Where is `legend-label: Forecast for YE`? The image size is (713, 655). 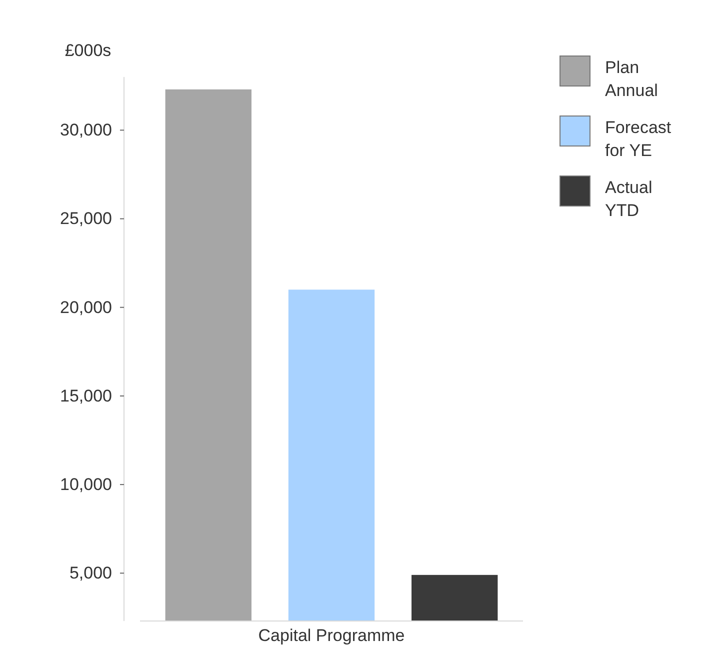
legend-label: Forecast for YE is located at coordinates (638, 139).